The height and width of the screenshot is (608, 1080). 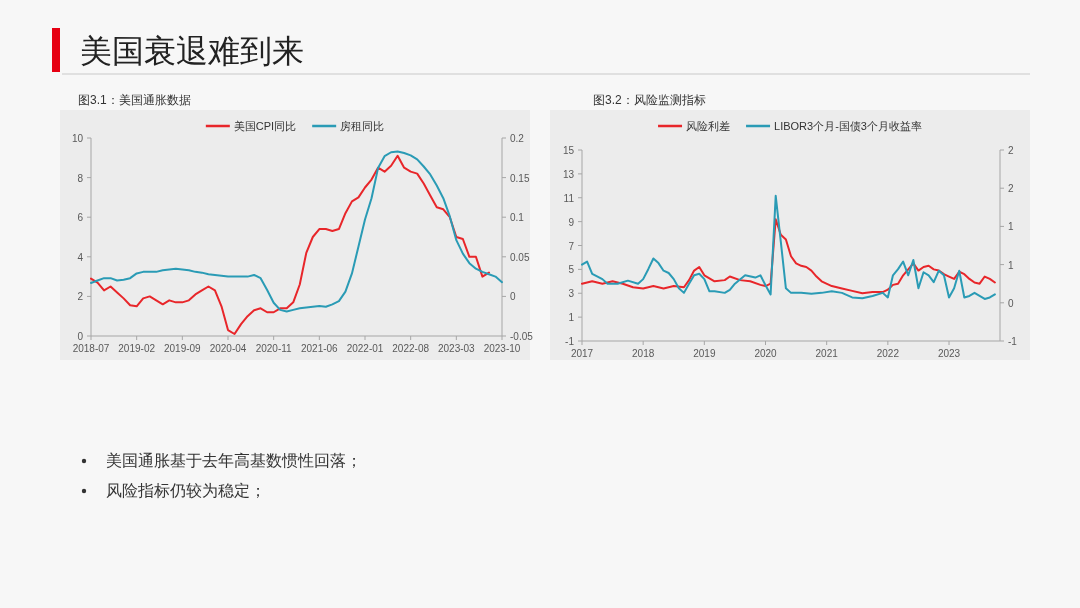 I want to click on x-tick-label: 2020, so click(x=766, y=353).